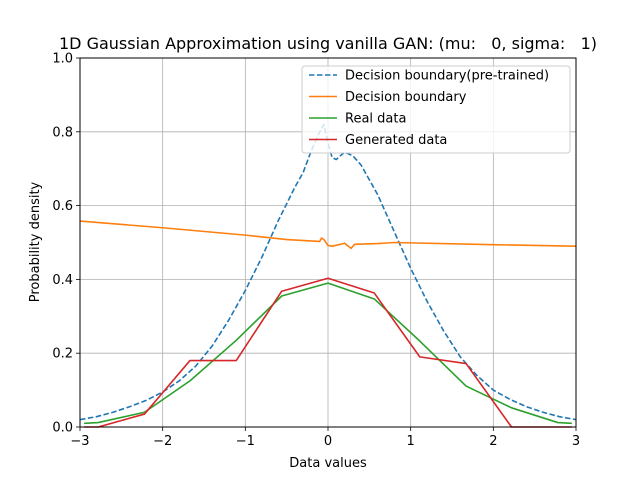 The height and width of the screenshot is (480, 640). What do you see at coordinates (62, 280) in the screenshot?
I see `y-tick-label: 0.4` at bounding box center [62, 280].